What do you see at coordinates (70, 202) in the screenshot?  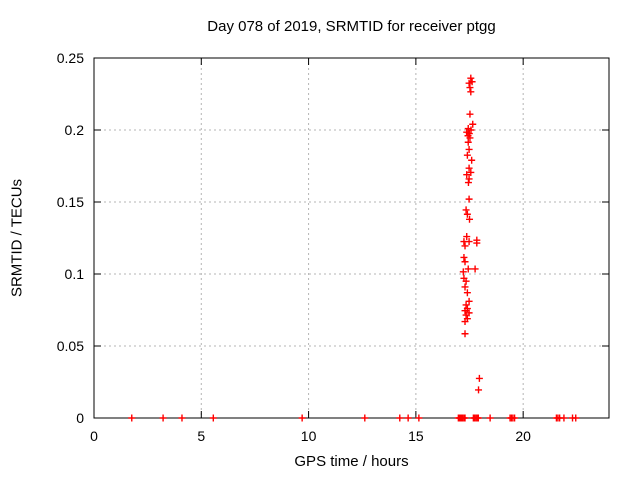 I see `y-tick-label: 0.15` at bounding box center [70, 202].